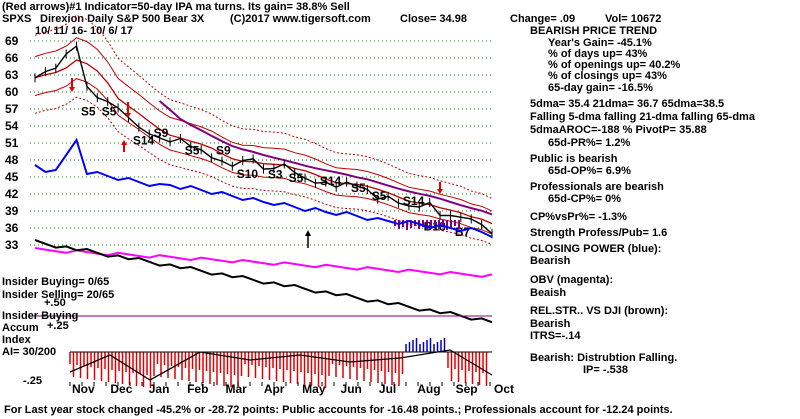 This screenshot has height=419, width=800. Describe the element at coordinates (58, 295) in the screenshot. I see `insider-selling-count: Insider Selling= 20/65` at that location.